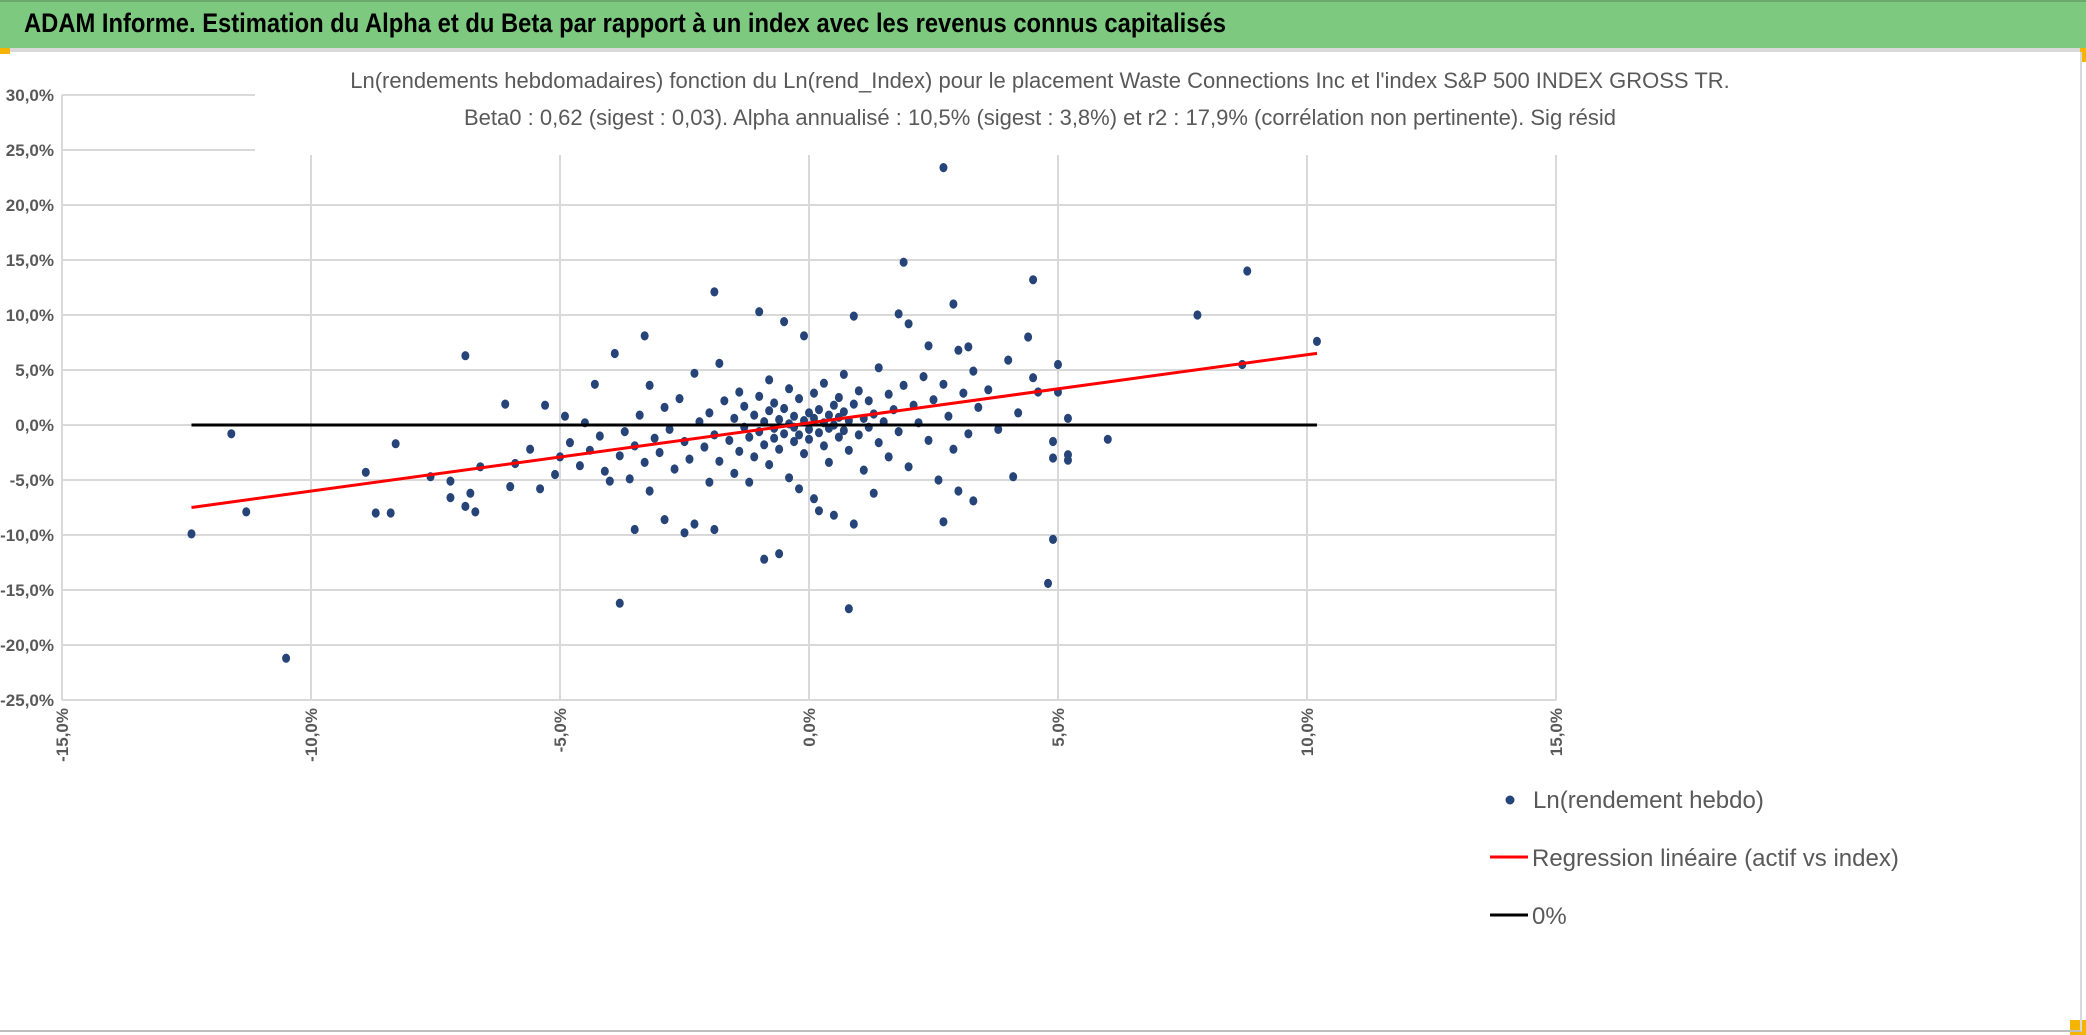 The image size is (2086, 1035). What do you see at coordinates (311, 735) in the screenshot?
I see `x-tick-label: -10,0%` at bounding box center [311, 735].